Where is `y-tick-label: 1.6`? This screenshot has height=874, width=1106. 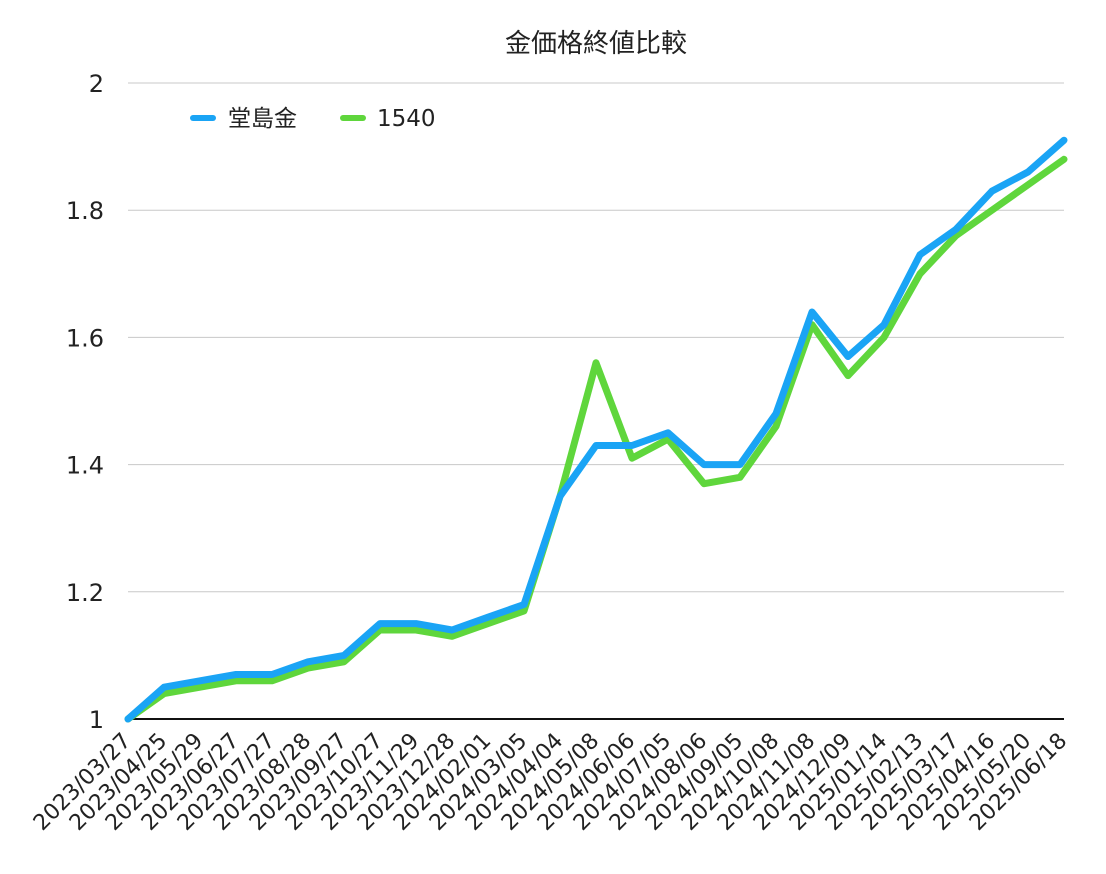 y-tick-label: 1.6 is located at coordinates (85, 338).